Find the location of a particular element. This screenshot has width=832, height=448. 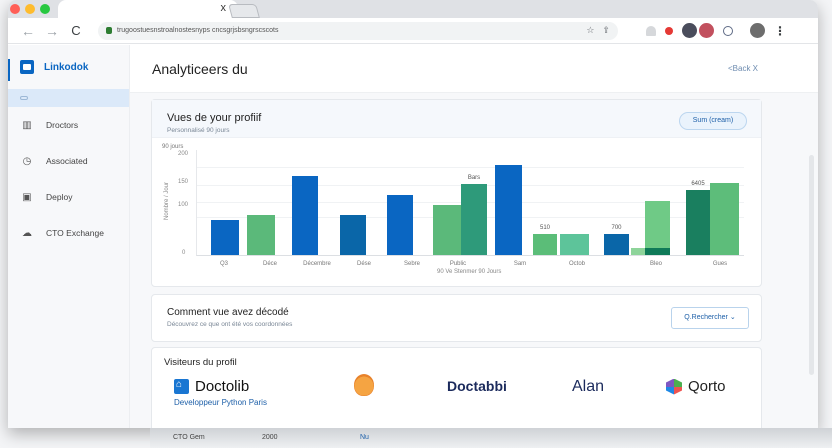

background-window-strip is located at coordinates (491, 438).